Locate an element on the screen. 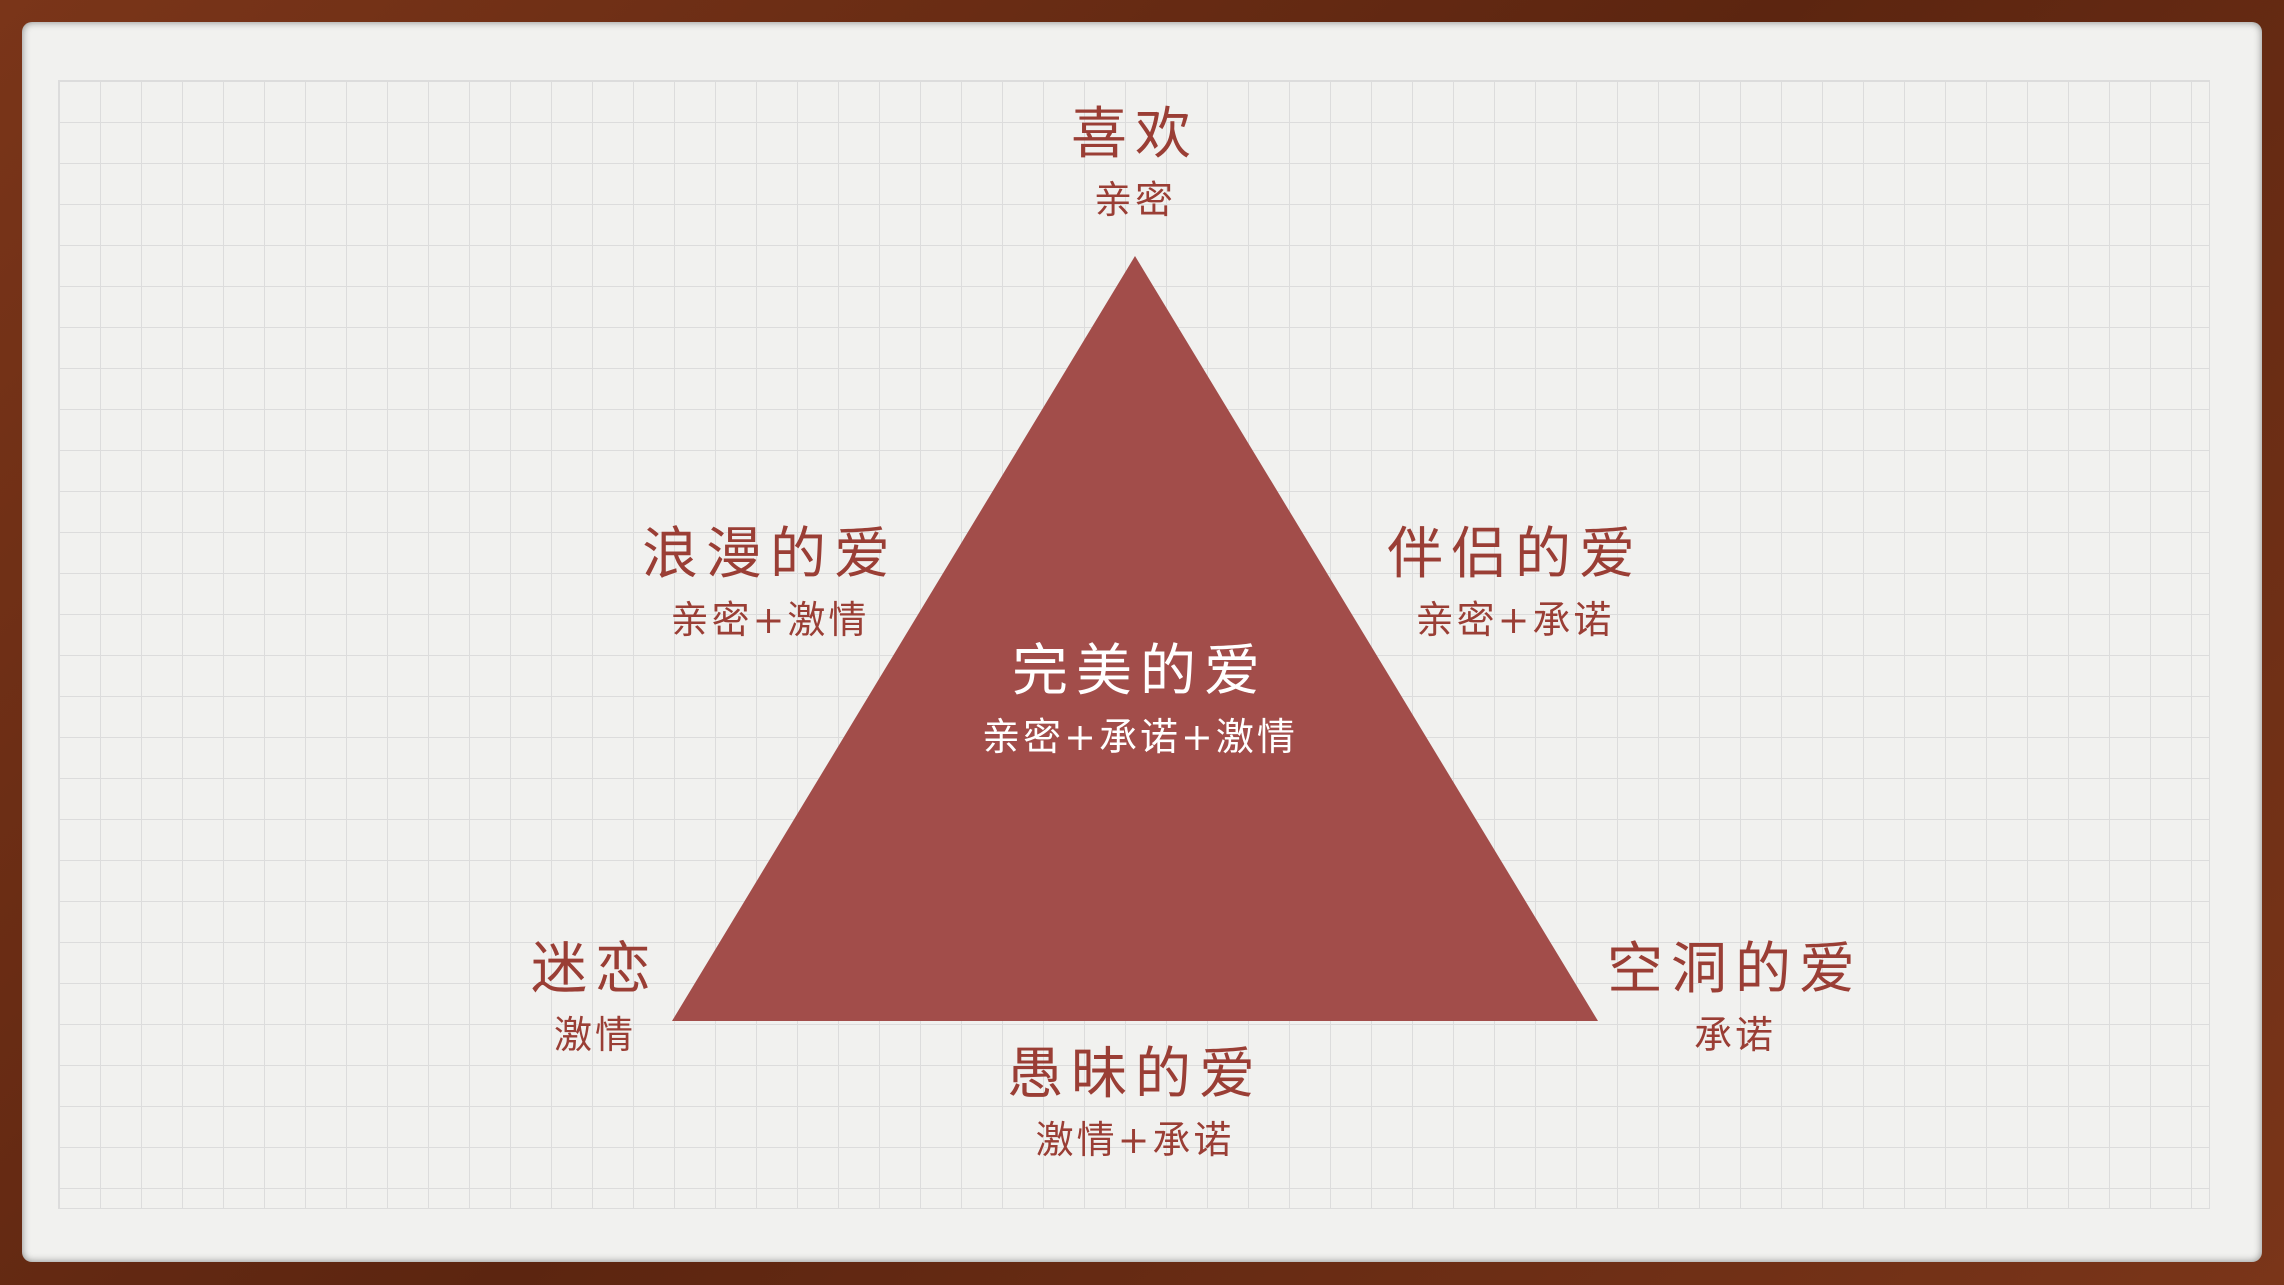  edge-left-label: 浪漫的爱 亲密+激情 is located at coordinates (770, 585).